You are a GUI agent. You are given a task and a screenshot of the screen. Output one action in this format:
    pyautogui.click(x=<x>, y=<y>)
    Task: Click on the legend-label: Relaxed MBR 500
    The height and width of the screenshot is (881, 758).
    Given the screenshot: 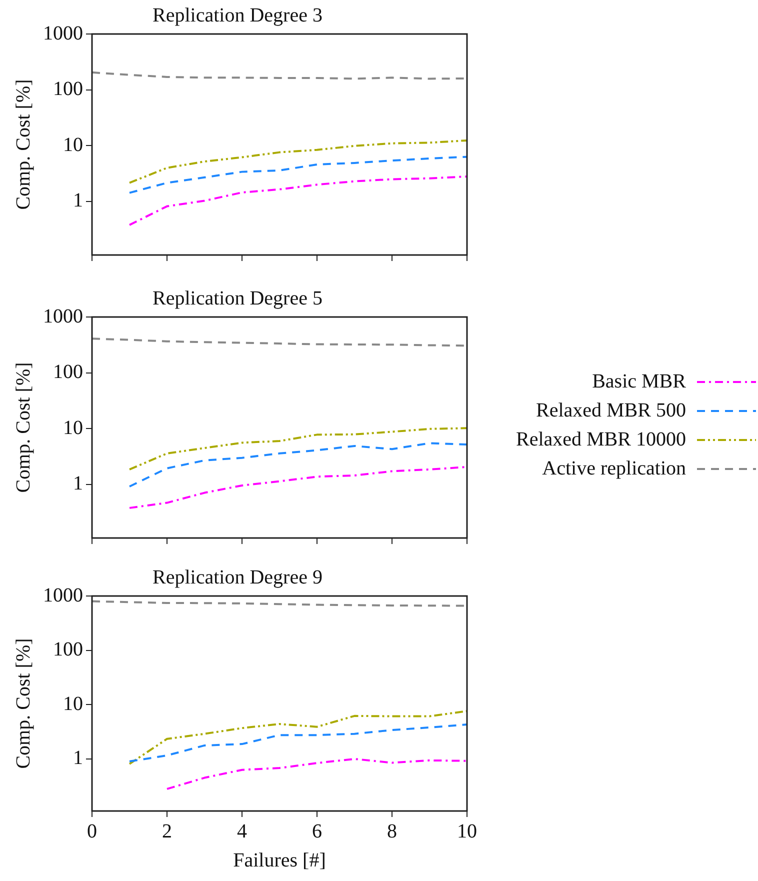 What is the action you would take?
    pyautogui.click(x=611, y=410)
    